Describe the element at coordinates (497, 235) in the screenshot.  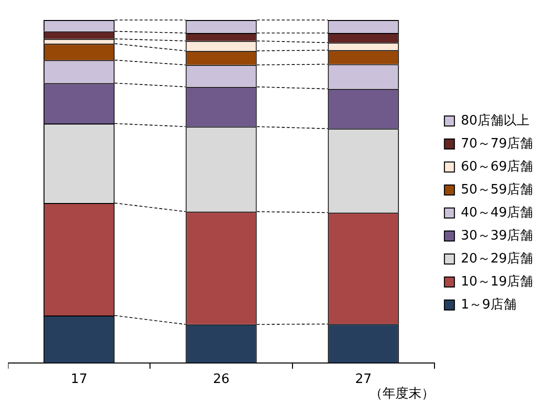
I see `legend-label: 30～39店舗` at that location.